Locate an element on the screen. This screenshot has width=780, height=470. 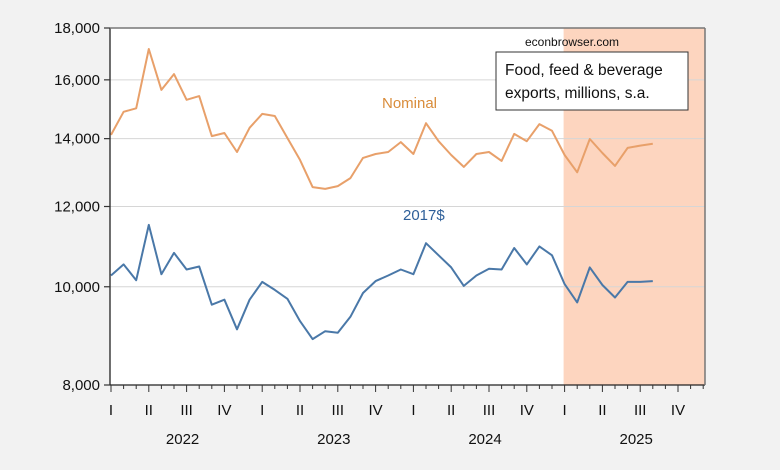
year-label: 2025 is located at coordinates (636, 439).